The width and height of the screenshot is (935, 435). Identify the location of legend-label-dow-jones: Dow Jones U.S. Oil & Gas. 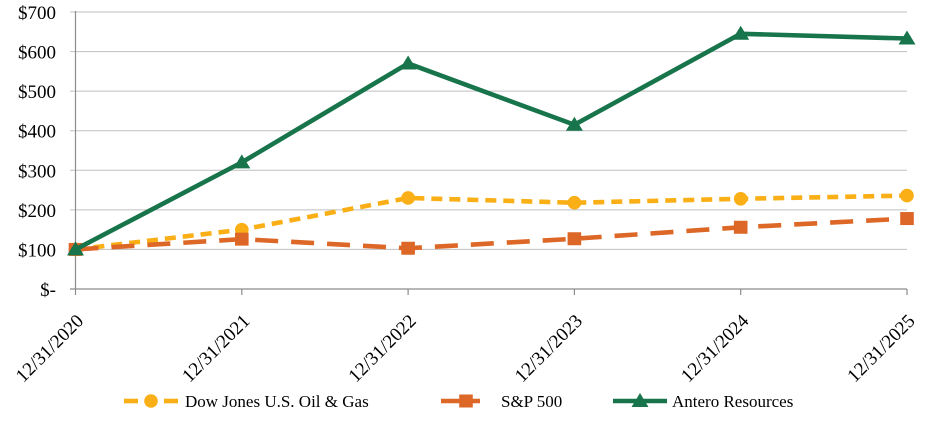
(277, 401).